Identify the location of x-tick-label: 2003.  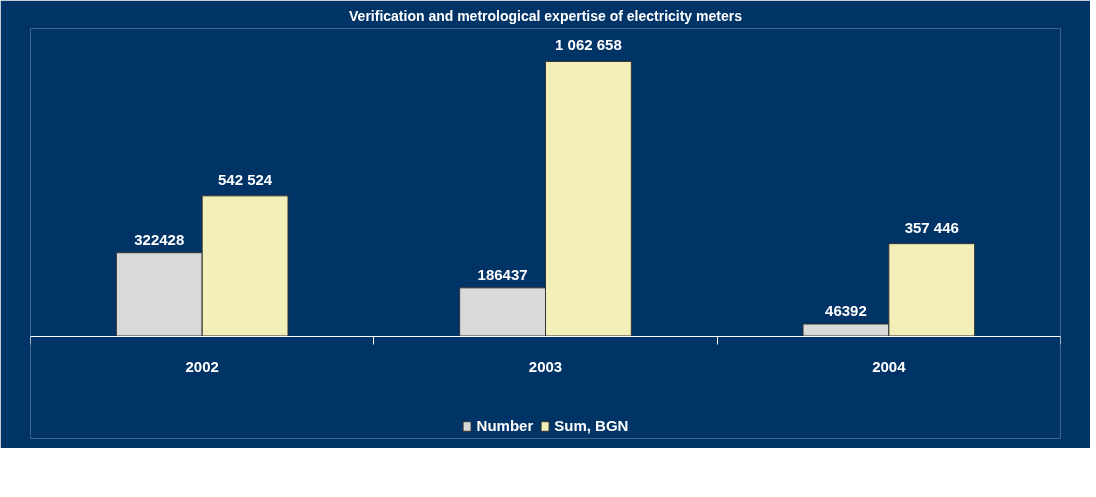
(545, 366).